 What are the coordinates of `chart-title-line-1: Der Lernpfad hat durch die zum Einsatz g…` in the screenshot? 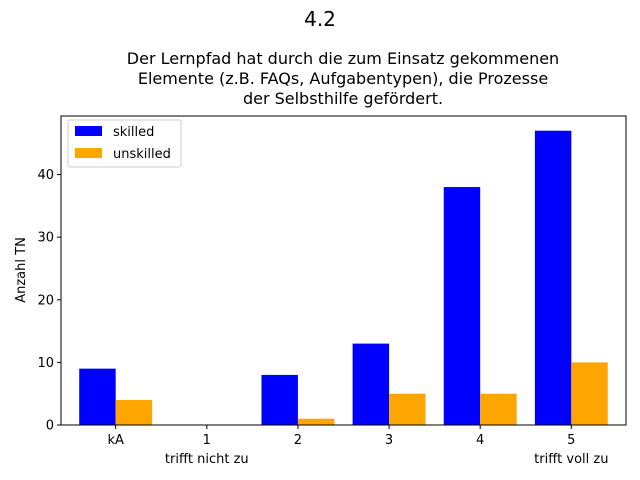 It's located at (343, 58).